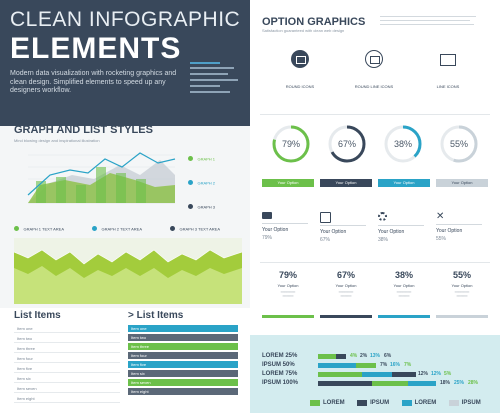 The image size is (500, 413). I want to click on icon-label: ROUND LINE ICONS, so click(374, 86).